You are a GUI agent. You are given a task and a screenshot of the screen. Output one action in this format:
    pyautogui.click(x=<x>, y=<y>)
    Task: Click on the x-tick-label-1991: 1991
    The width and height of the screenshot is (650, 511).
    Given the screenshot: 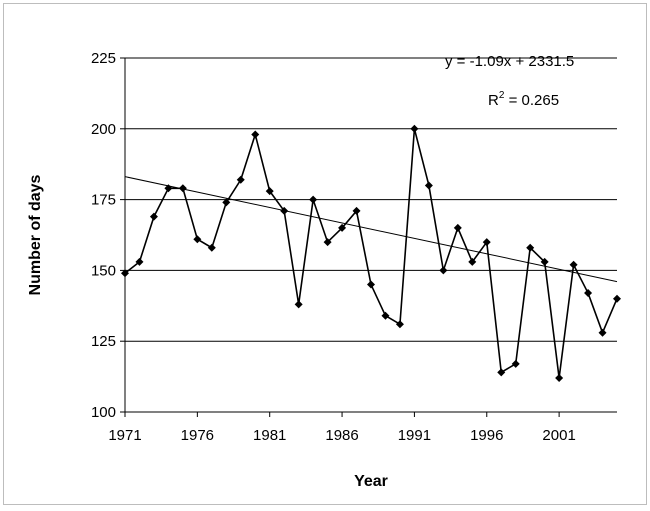 What is the action you would take?
    pyautogui.click(x=414, y=435)
    